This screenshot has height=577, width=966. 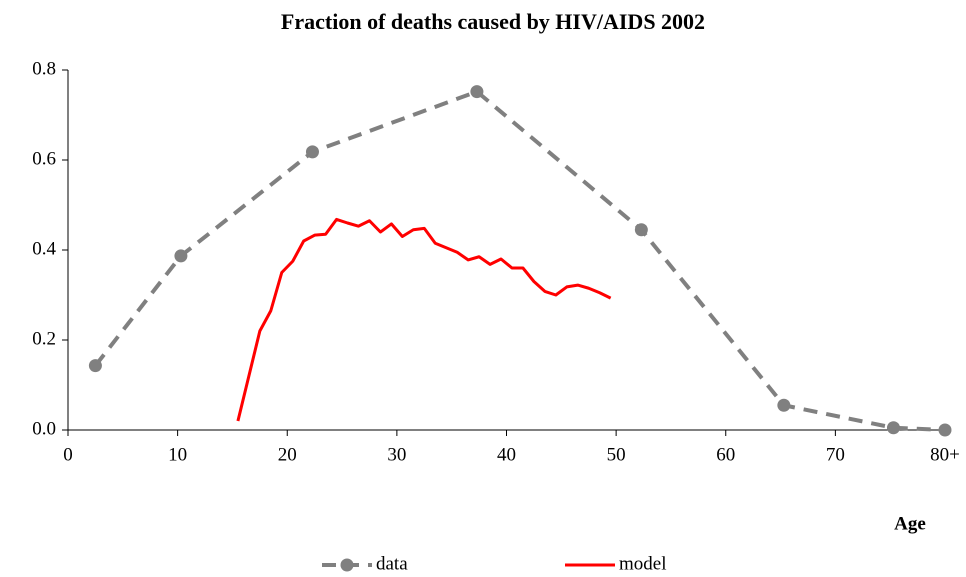 I want to click on y-tick-label: 0.2, so click(x=44, y=338).